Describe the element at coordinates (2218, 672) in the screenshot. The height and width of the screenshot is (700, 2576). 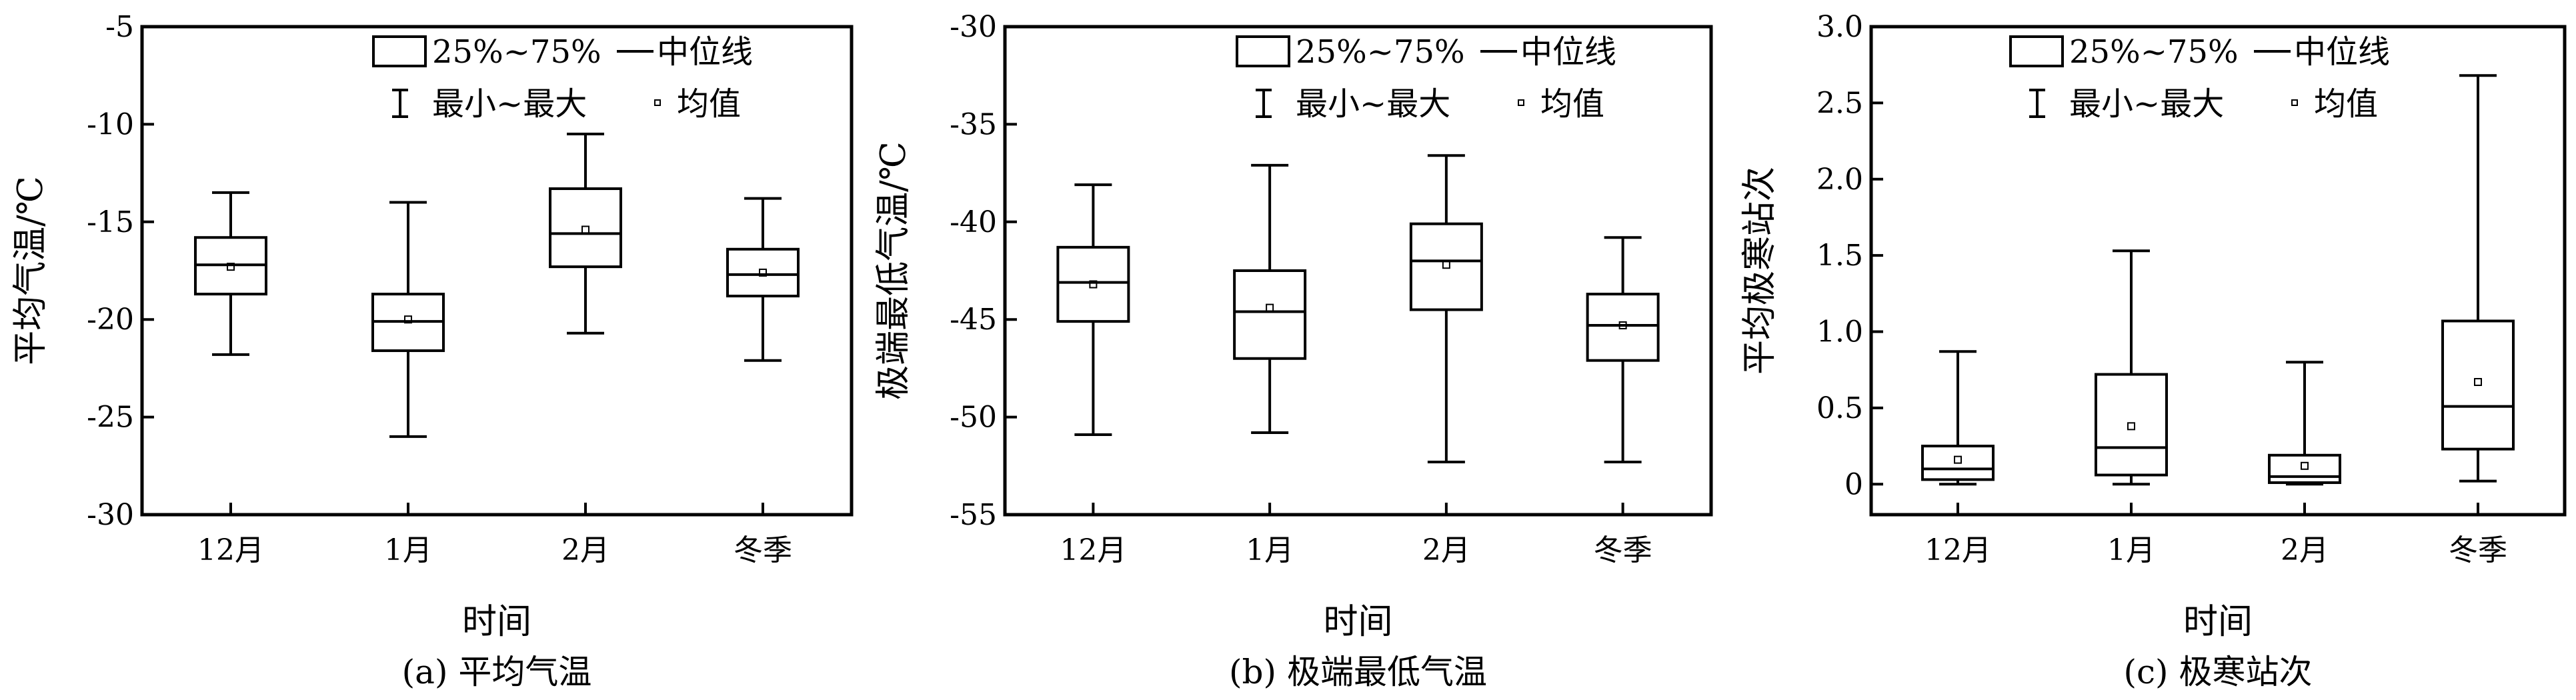
I see `panel-caption: (c) 极寒站次` at that location.